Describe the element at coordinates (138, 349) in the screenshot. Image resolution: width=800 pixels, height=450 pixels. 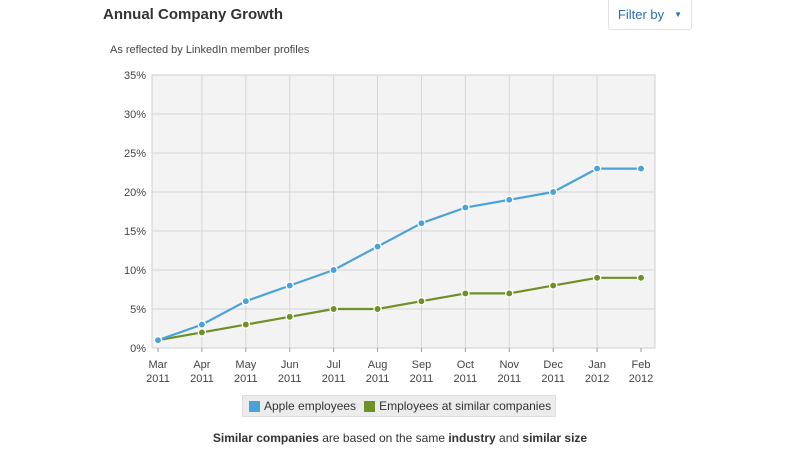
I see `y-tick-label: 0%` at that location.